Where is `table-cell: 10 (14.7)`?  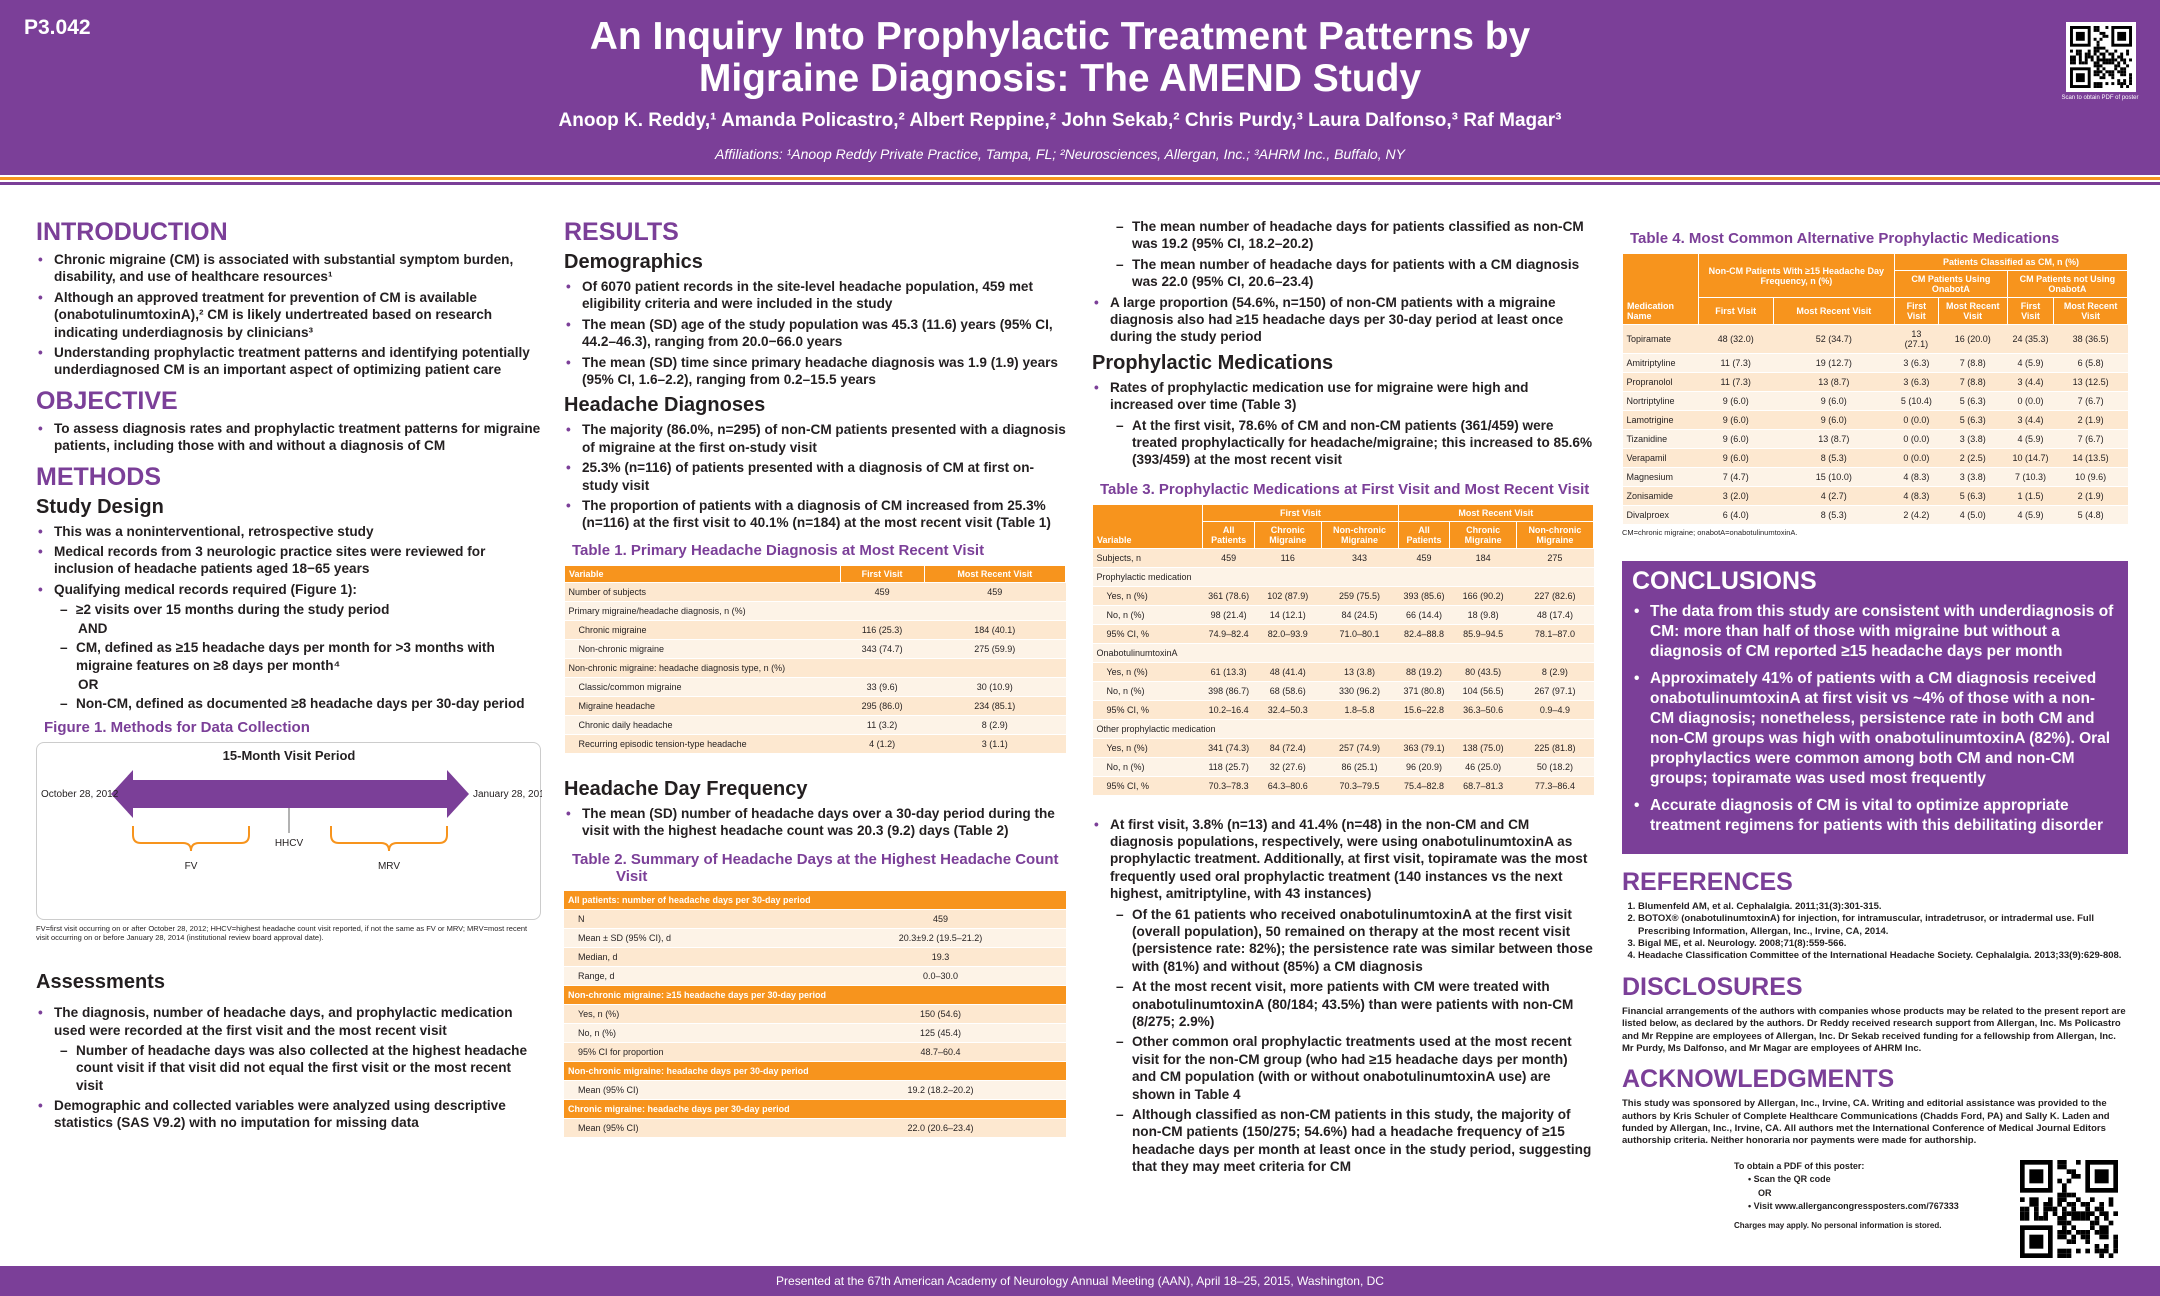 table-cell: 10 (14.7) is located at coordinates (2030, 458).